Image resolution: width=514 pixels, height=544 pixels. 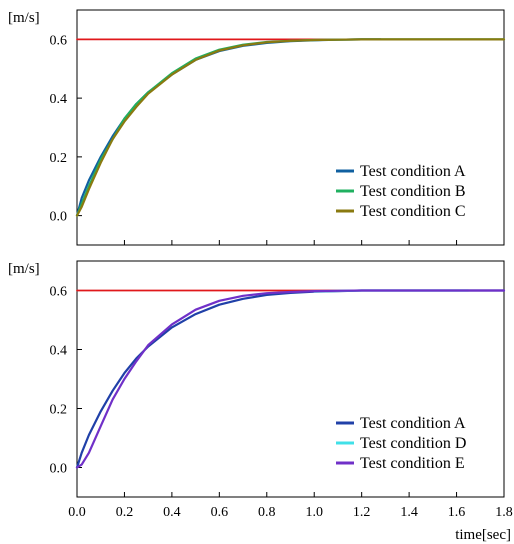 What do you see at coordinates (172, 512) in the screenshot?
I see `x-tick-label: 0.4` at bounding box center [172, 512].